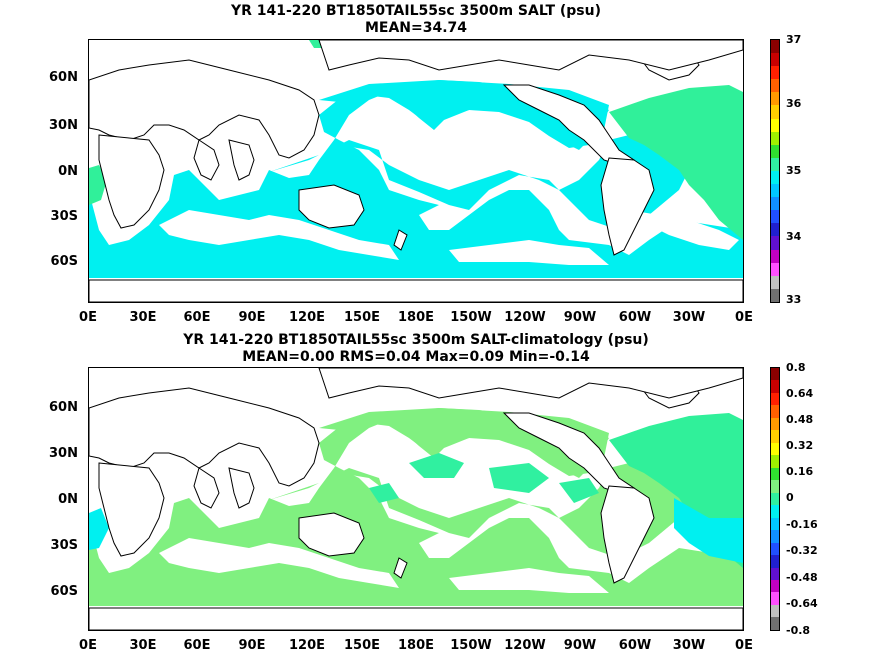 The height and width of the screenshot is (656, 875). What do you see at coordinates (798, 630) in the screenshot?
I see `bottom-colorbar-label: -0.8` at bounding box center [798, 630].